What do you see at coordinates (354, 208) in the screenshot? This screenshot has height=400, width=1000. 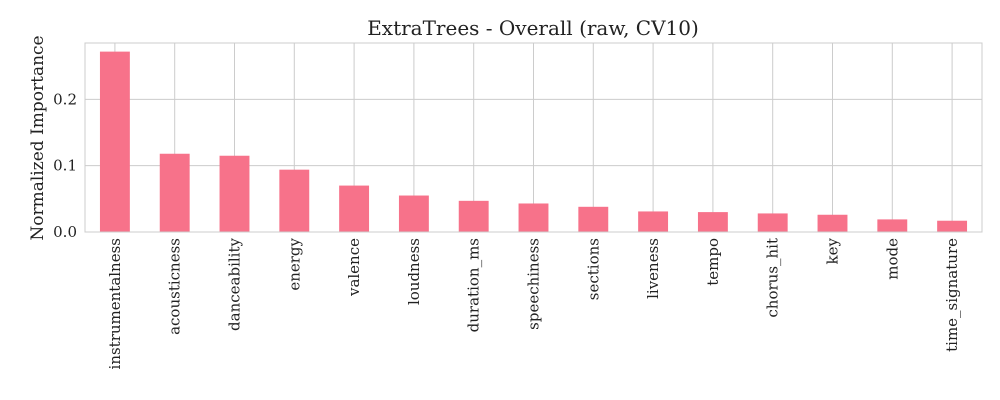 I see `bar-valence` at bounding box center [354, 208].